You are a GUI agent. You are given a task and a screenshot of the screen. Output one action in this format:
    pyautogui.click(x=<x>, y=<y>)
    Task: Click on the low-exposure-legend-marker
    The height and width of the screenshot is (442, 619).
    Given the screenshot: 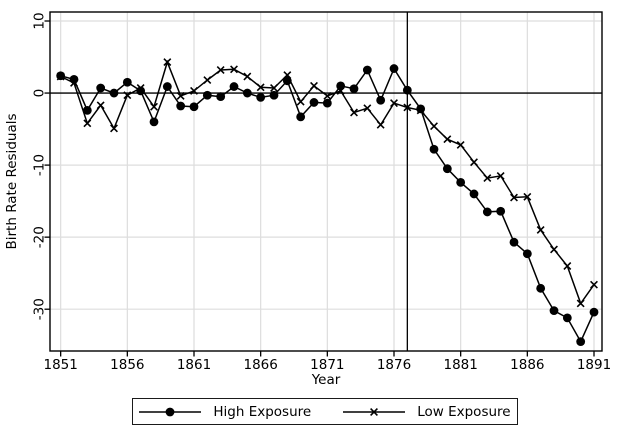 What is the action you would take?
    pyautogui.click(x=374, y=411)
    